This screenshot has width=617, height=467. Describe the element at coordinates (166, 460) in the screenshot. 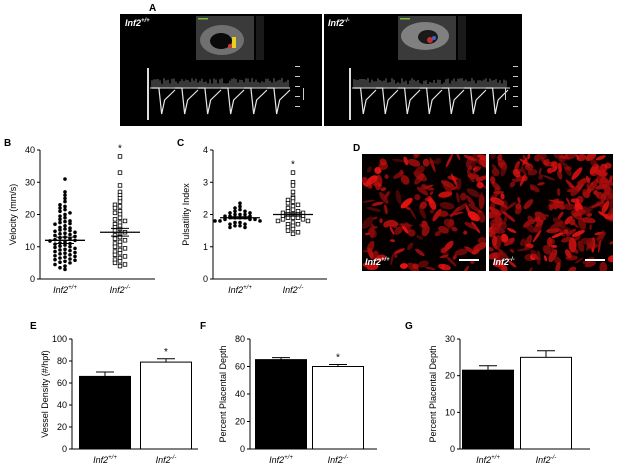

I see `chart-E-category-label-1: Inf2-/-` at that location.